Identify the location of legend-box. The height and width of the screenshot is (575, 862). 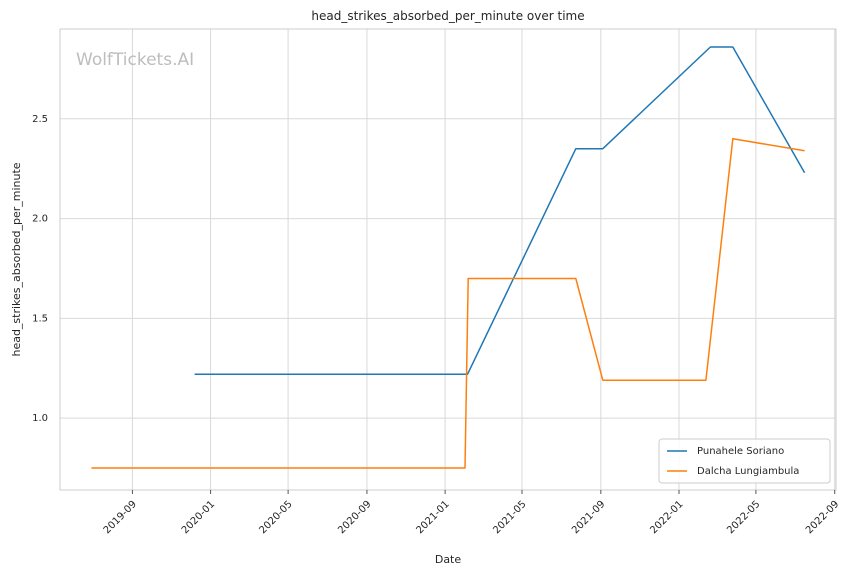
(744, 461).